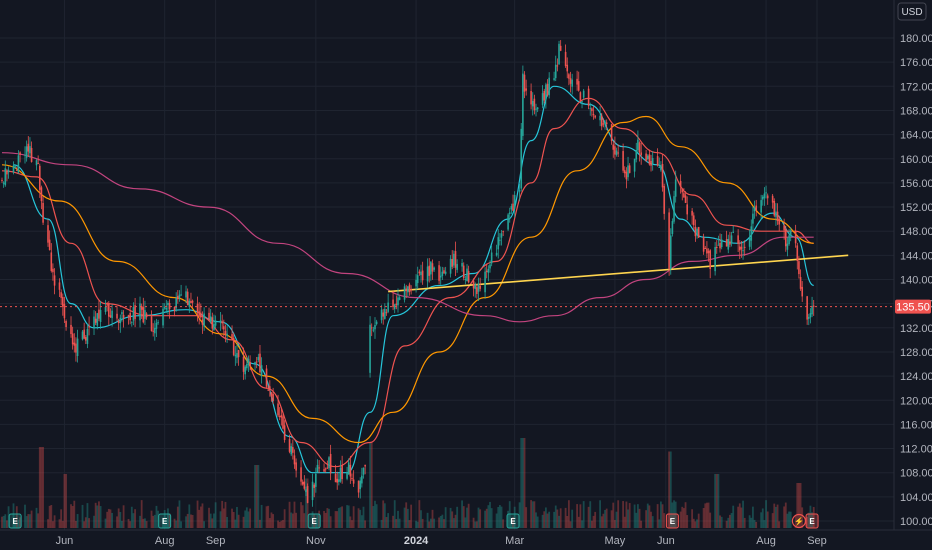 This screenshot has width=932, height=550. I want to click on event-marker-earnings-negative: E, so click(812, 521).